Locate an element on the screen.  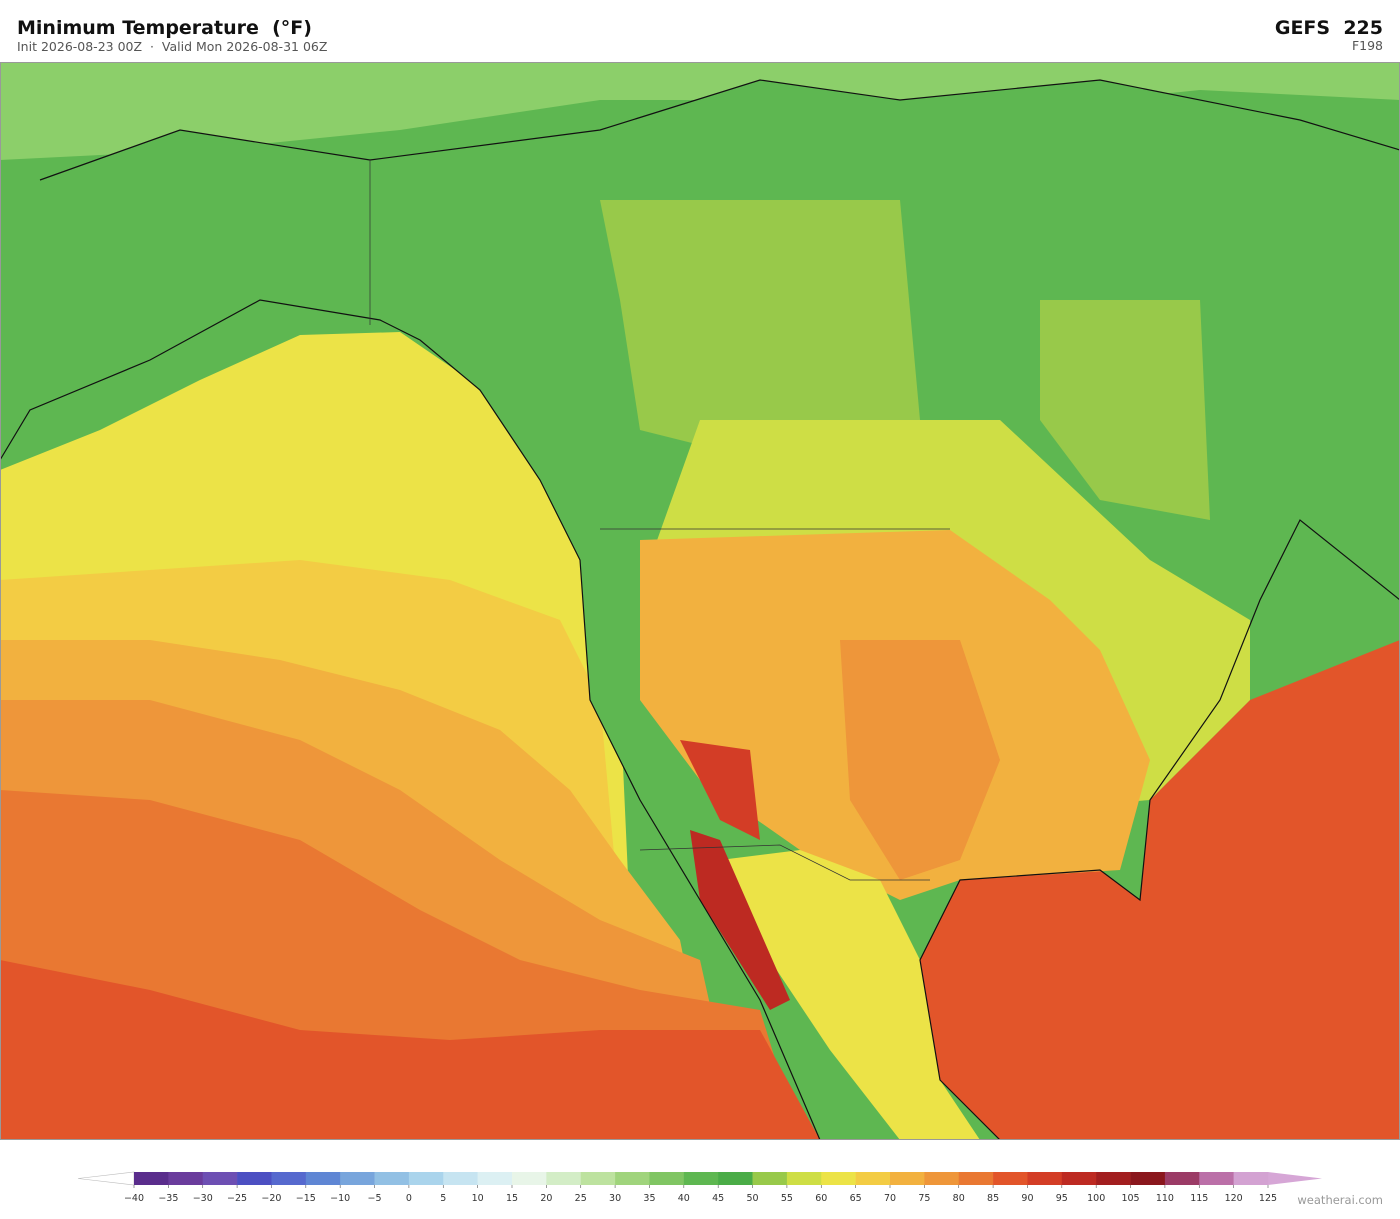
colorbar-tick-label: 100 is located at coordinates (1096, 1198).